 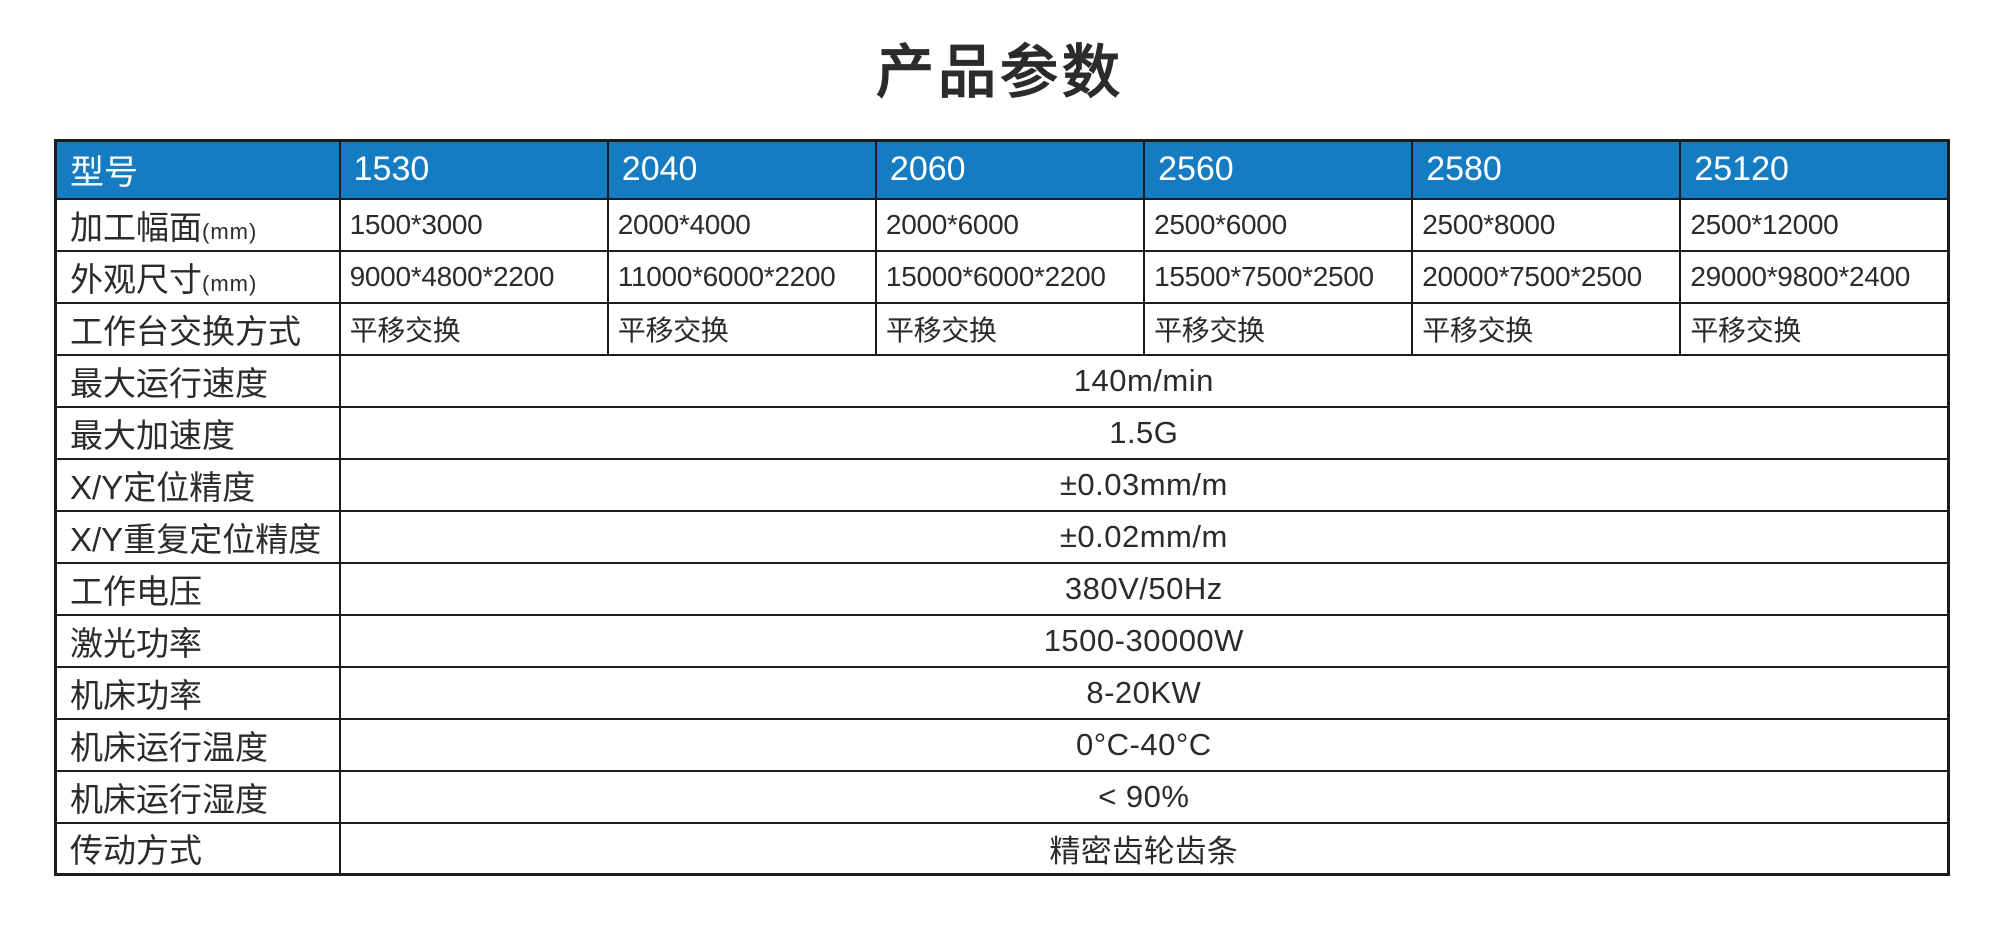 What do you see at coordinates (999, 72) in the screenshot?
I see `page-title: 产品参数` at bounding box center [999, 72].